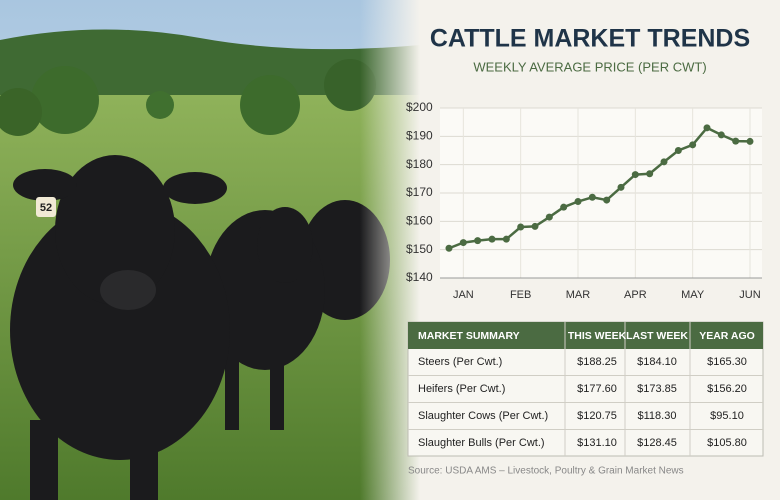  What do you see at coordinates (597, 336) in the screenshot?
I see `table-header-cell: THIS WEEK` at bounding box center [597, 336].